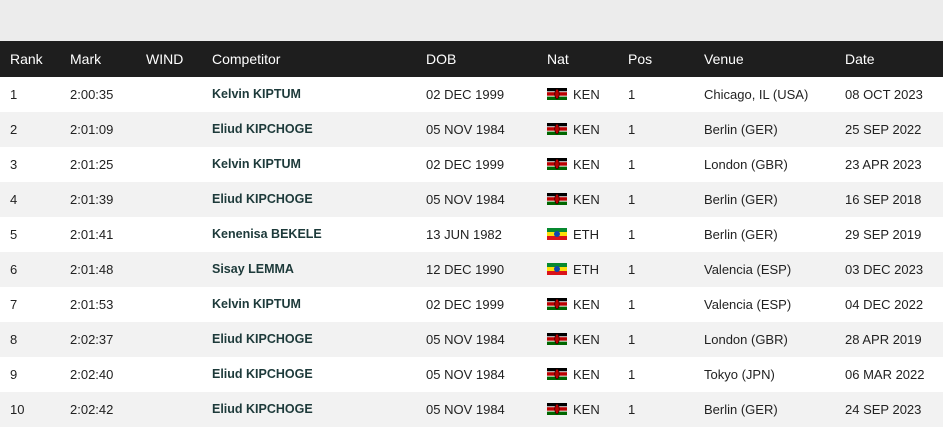 This screenshot has width=943, height=427. Describe the element at coordinates (253, 269) in the screenshot. I see `competitor-link: Sisay LEMMA` at that location.